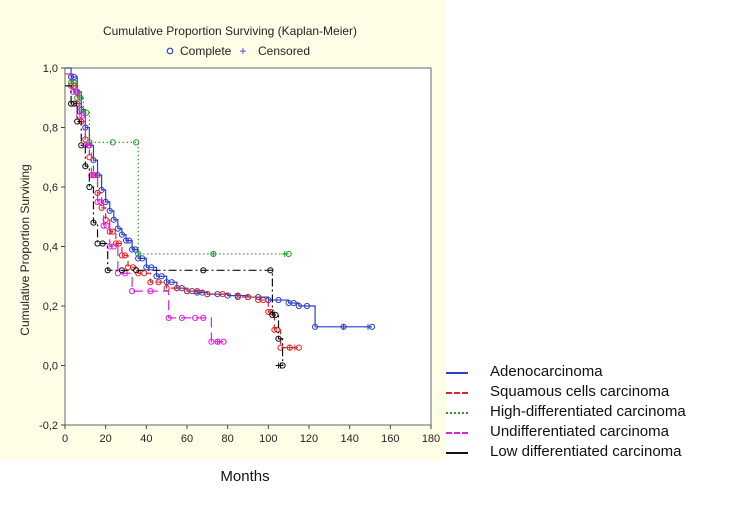 This screenshot has width=734, height=515. What do you see at coordinates (50, 188) in the screenshot?
I see `y-tick-label: 0,6` at bounding box center [50, 188].